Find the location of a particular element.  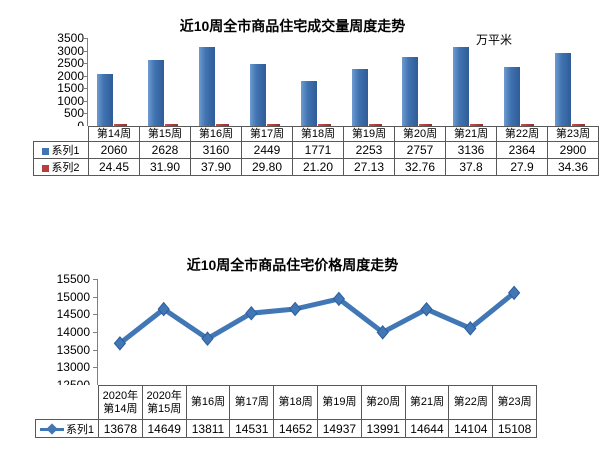

value-cell: 24.45 is located at coordinates (114, 167).